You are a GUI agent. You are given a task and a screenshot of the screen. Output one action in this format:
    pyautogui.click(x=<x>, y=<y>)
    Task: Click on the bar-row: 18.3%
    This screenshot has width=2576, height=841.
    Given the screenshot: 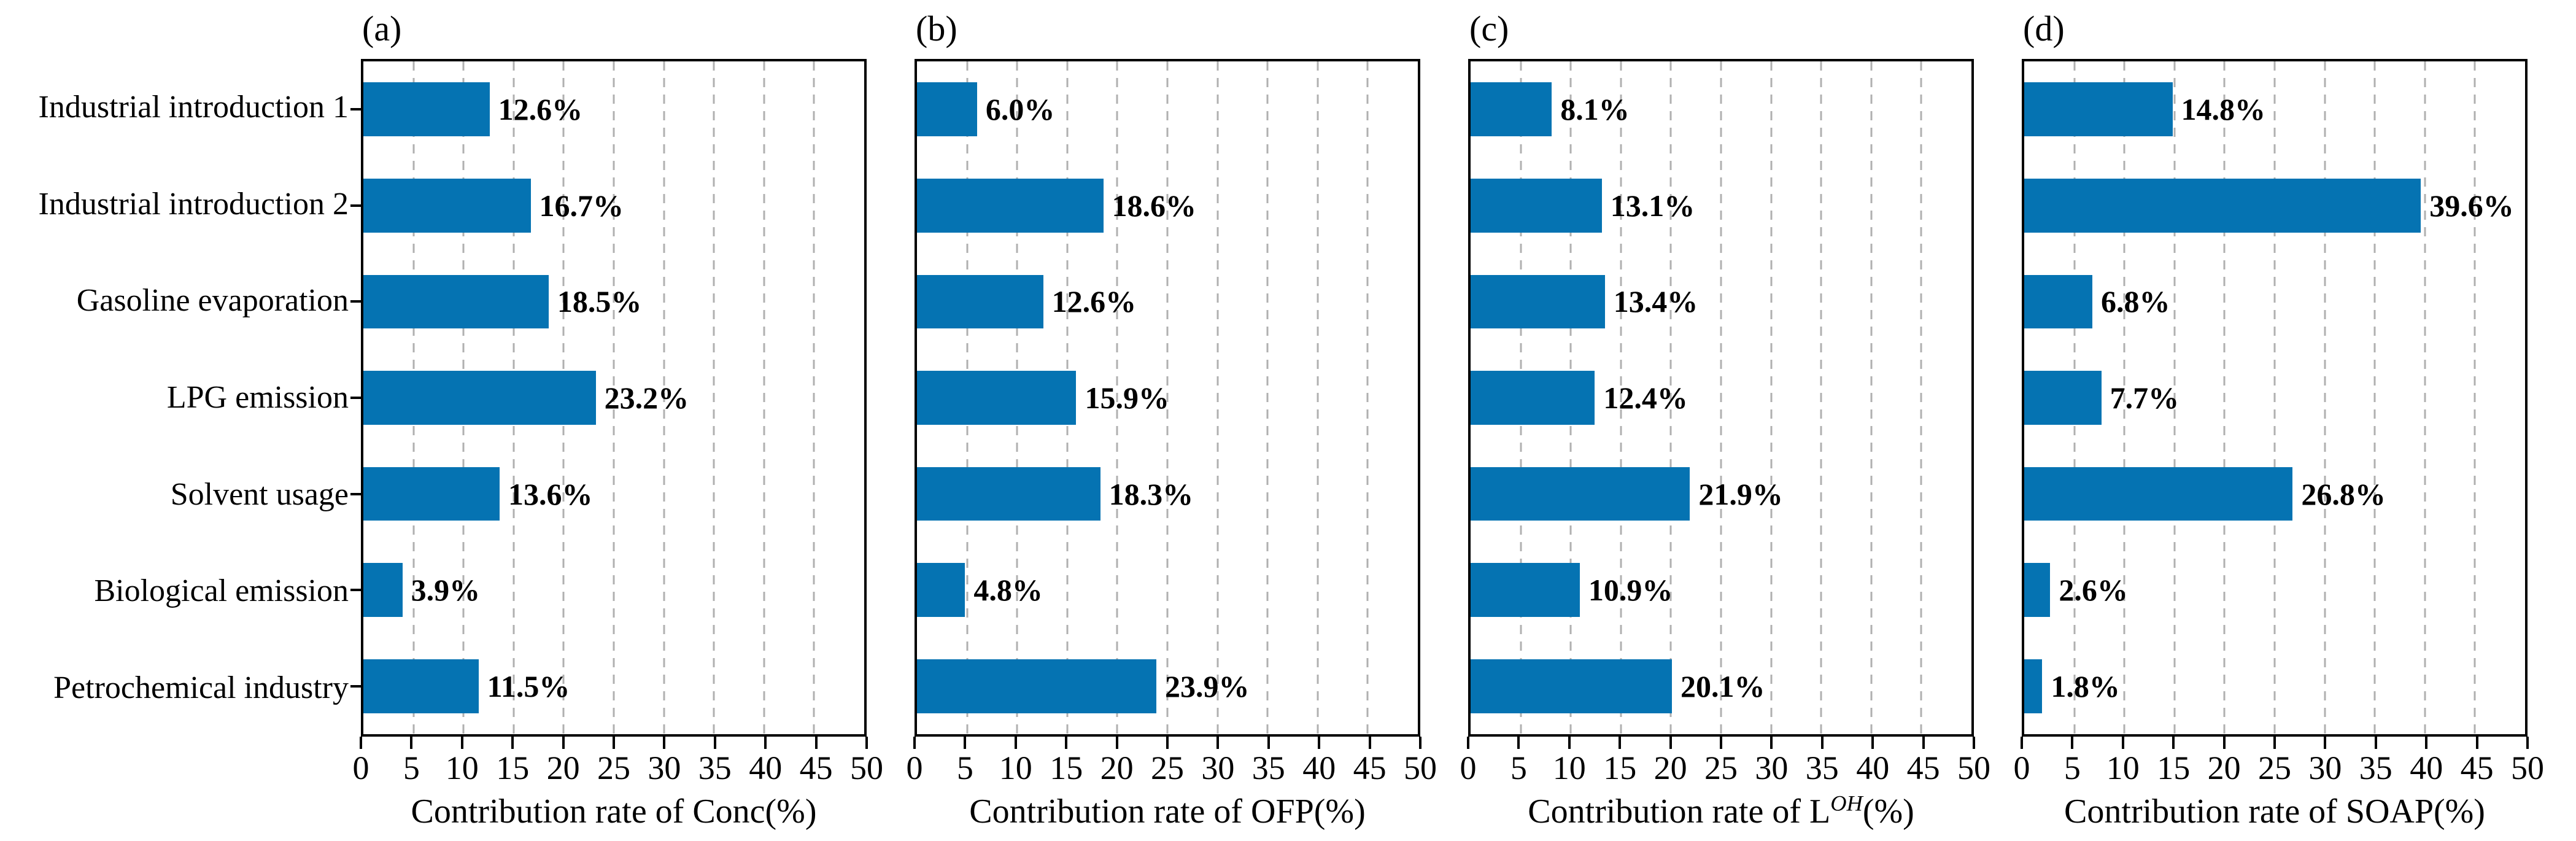 What is the action you would take?
    pyautogui.click(x=1167, y=494)
    